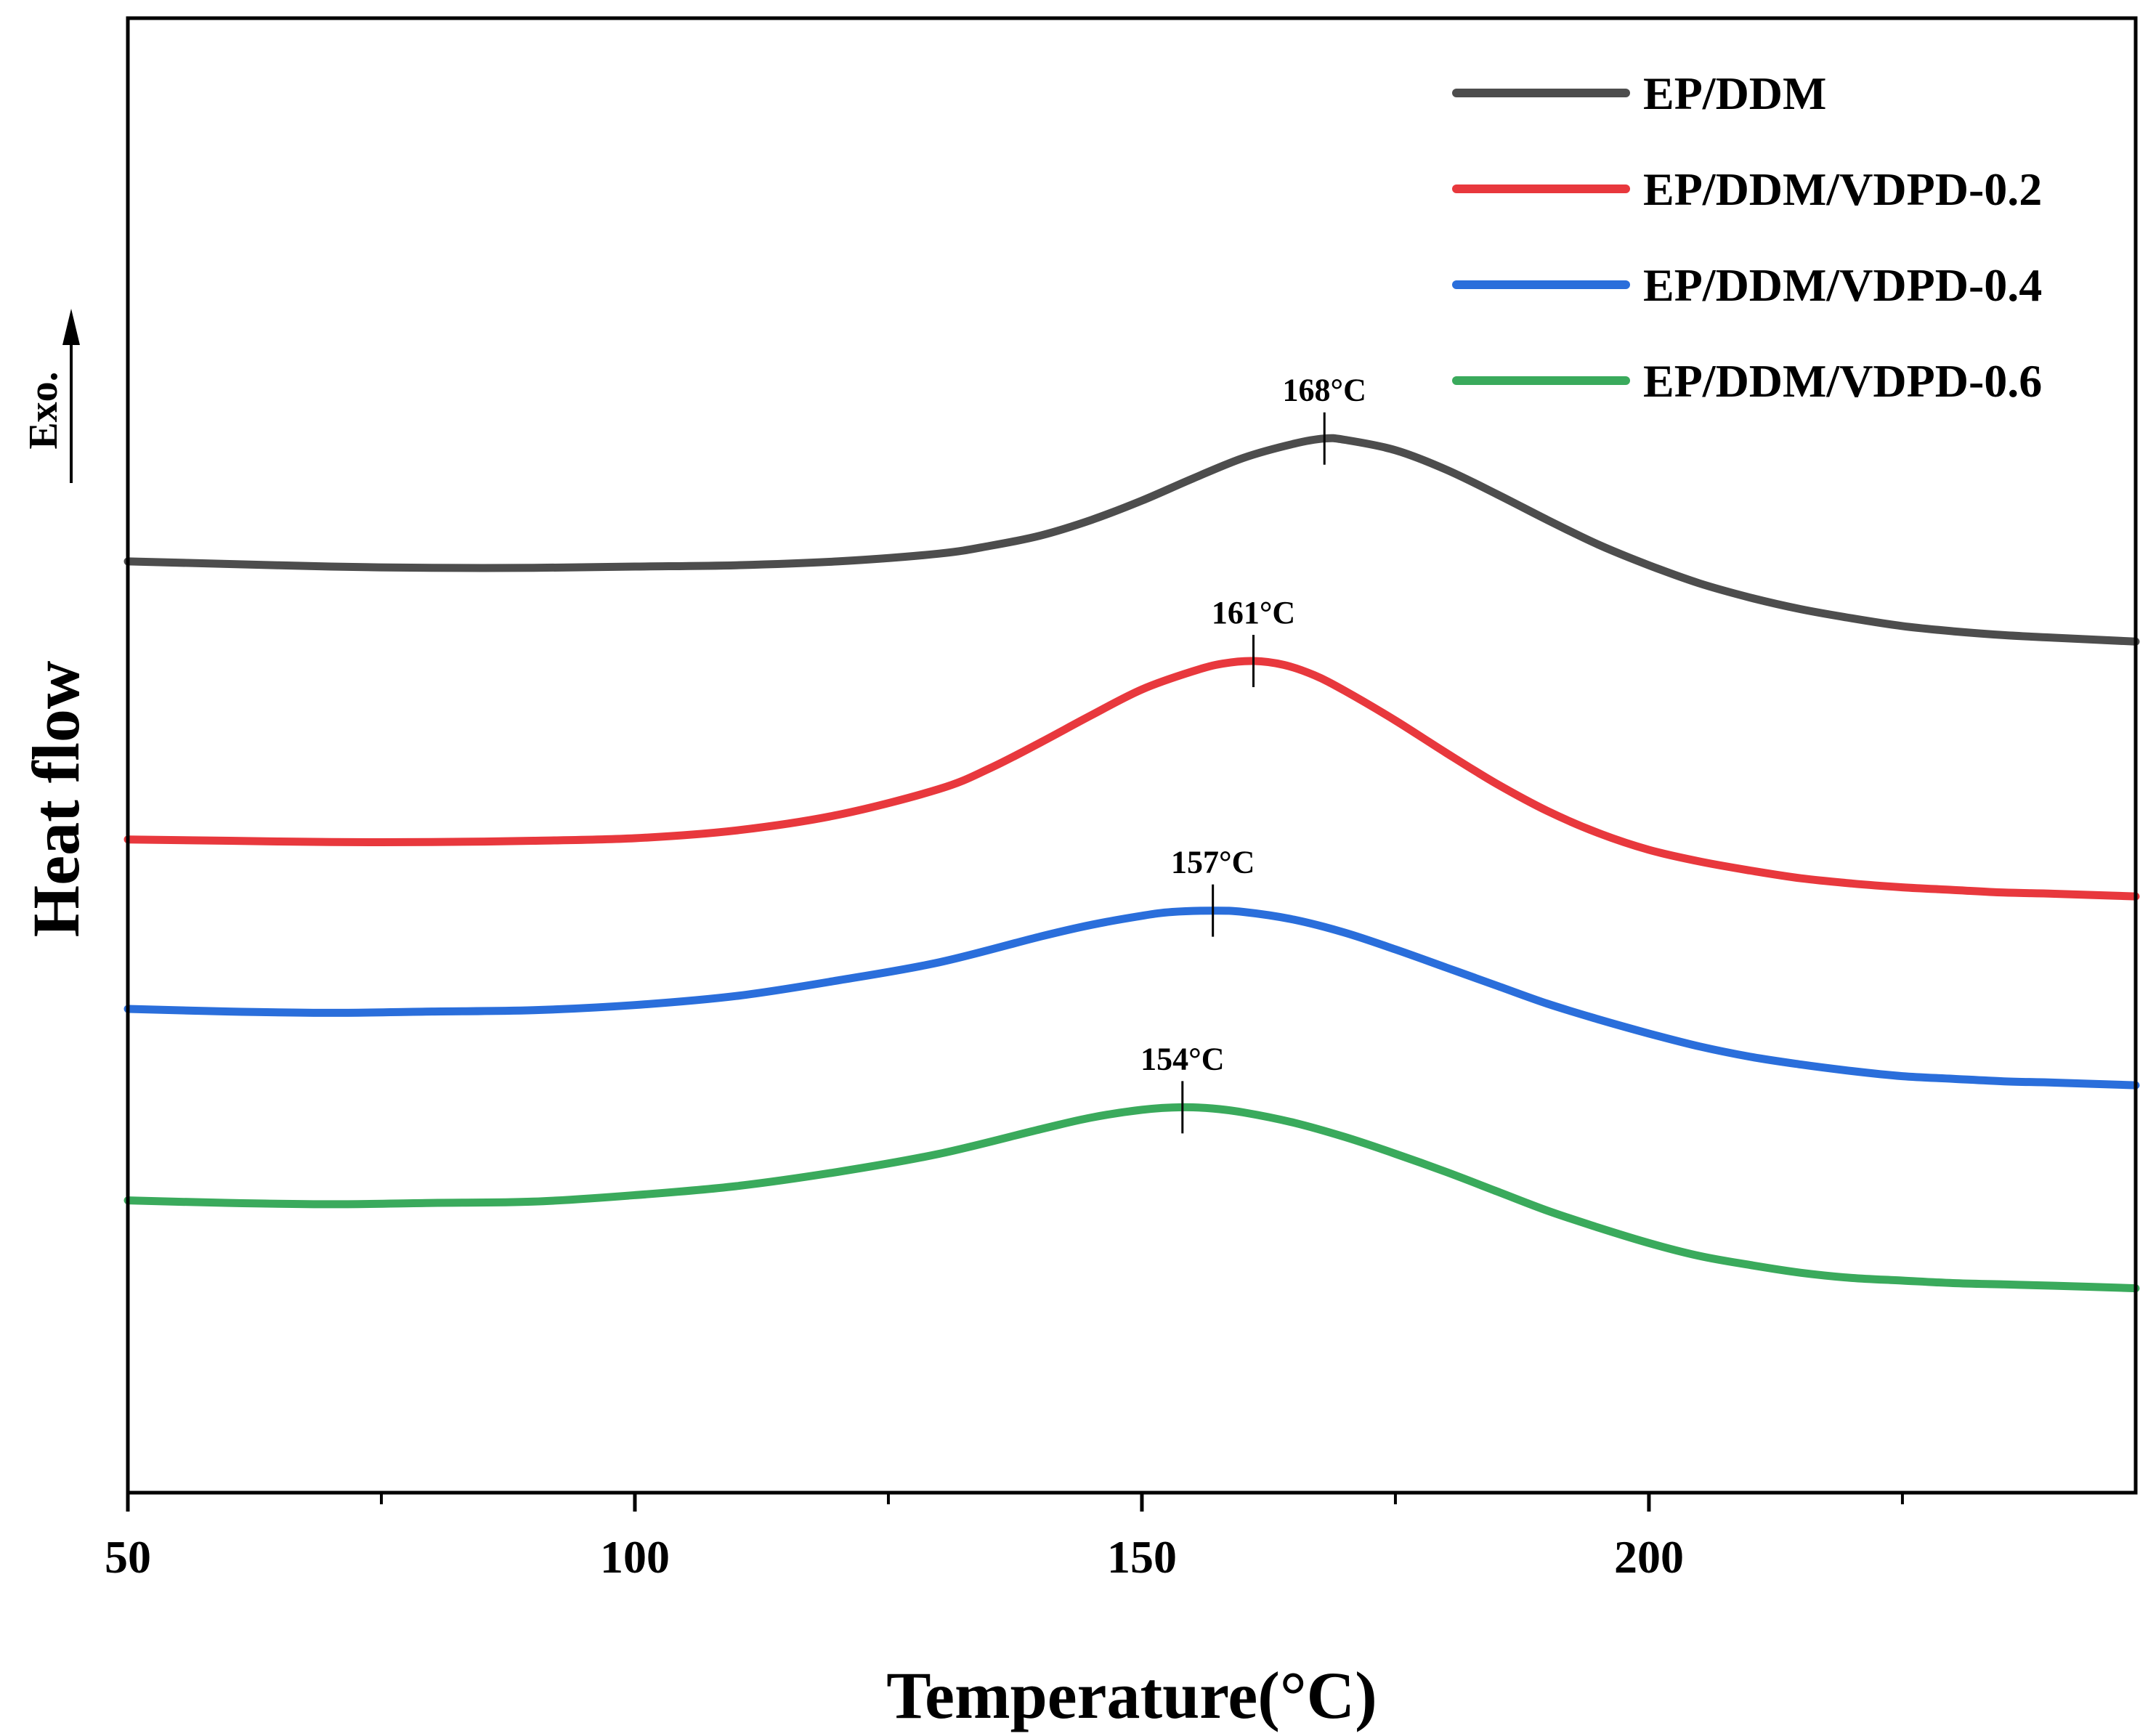  Describe the element at coordinates (635, 1557) in the screenshot. I see `x-tick-label: 100` at that location.